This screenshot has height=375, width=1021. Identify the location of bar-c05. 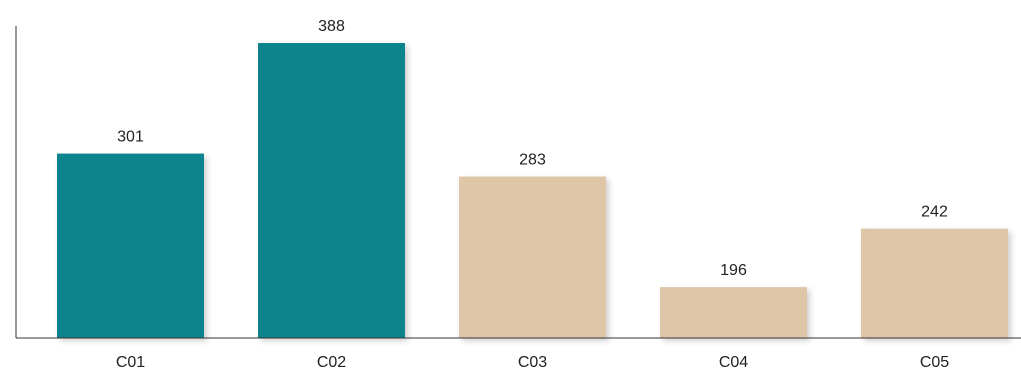
(934, 283).